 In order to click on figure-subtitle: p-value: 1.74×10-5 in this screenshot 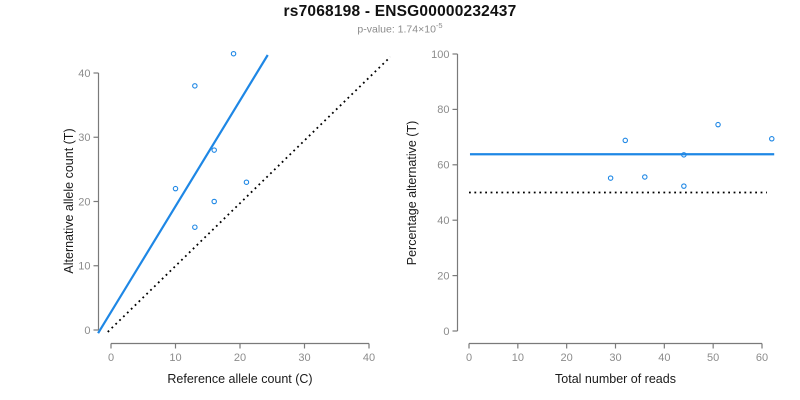, I will do `click(400, 28)`.